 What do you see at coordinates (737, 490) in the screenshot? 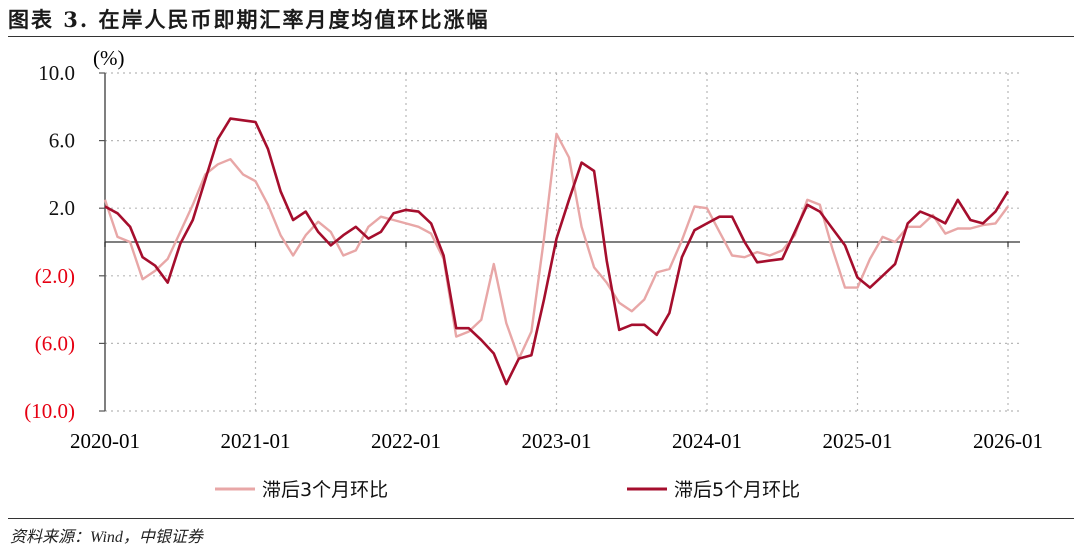
I see `legend-label-lag5: 滞后5个月环比` at bounding box center [737, 490].